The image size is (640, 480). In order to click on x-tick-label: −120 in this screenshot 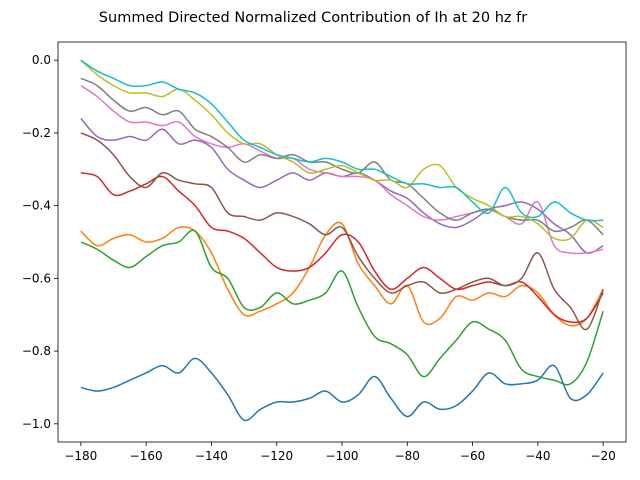, I will do `click(276, 456)`.